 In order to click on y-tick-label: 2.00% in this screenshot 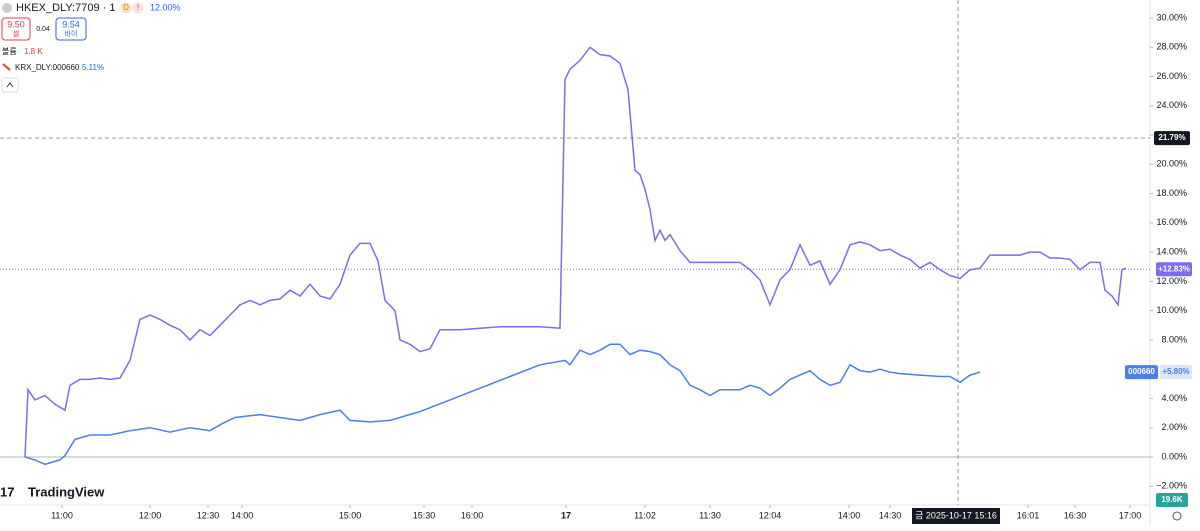, I will do `click(1174, 427)`.